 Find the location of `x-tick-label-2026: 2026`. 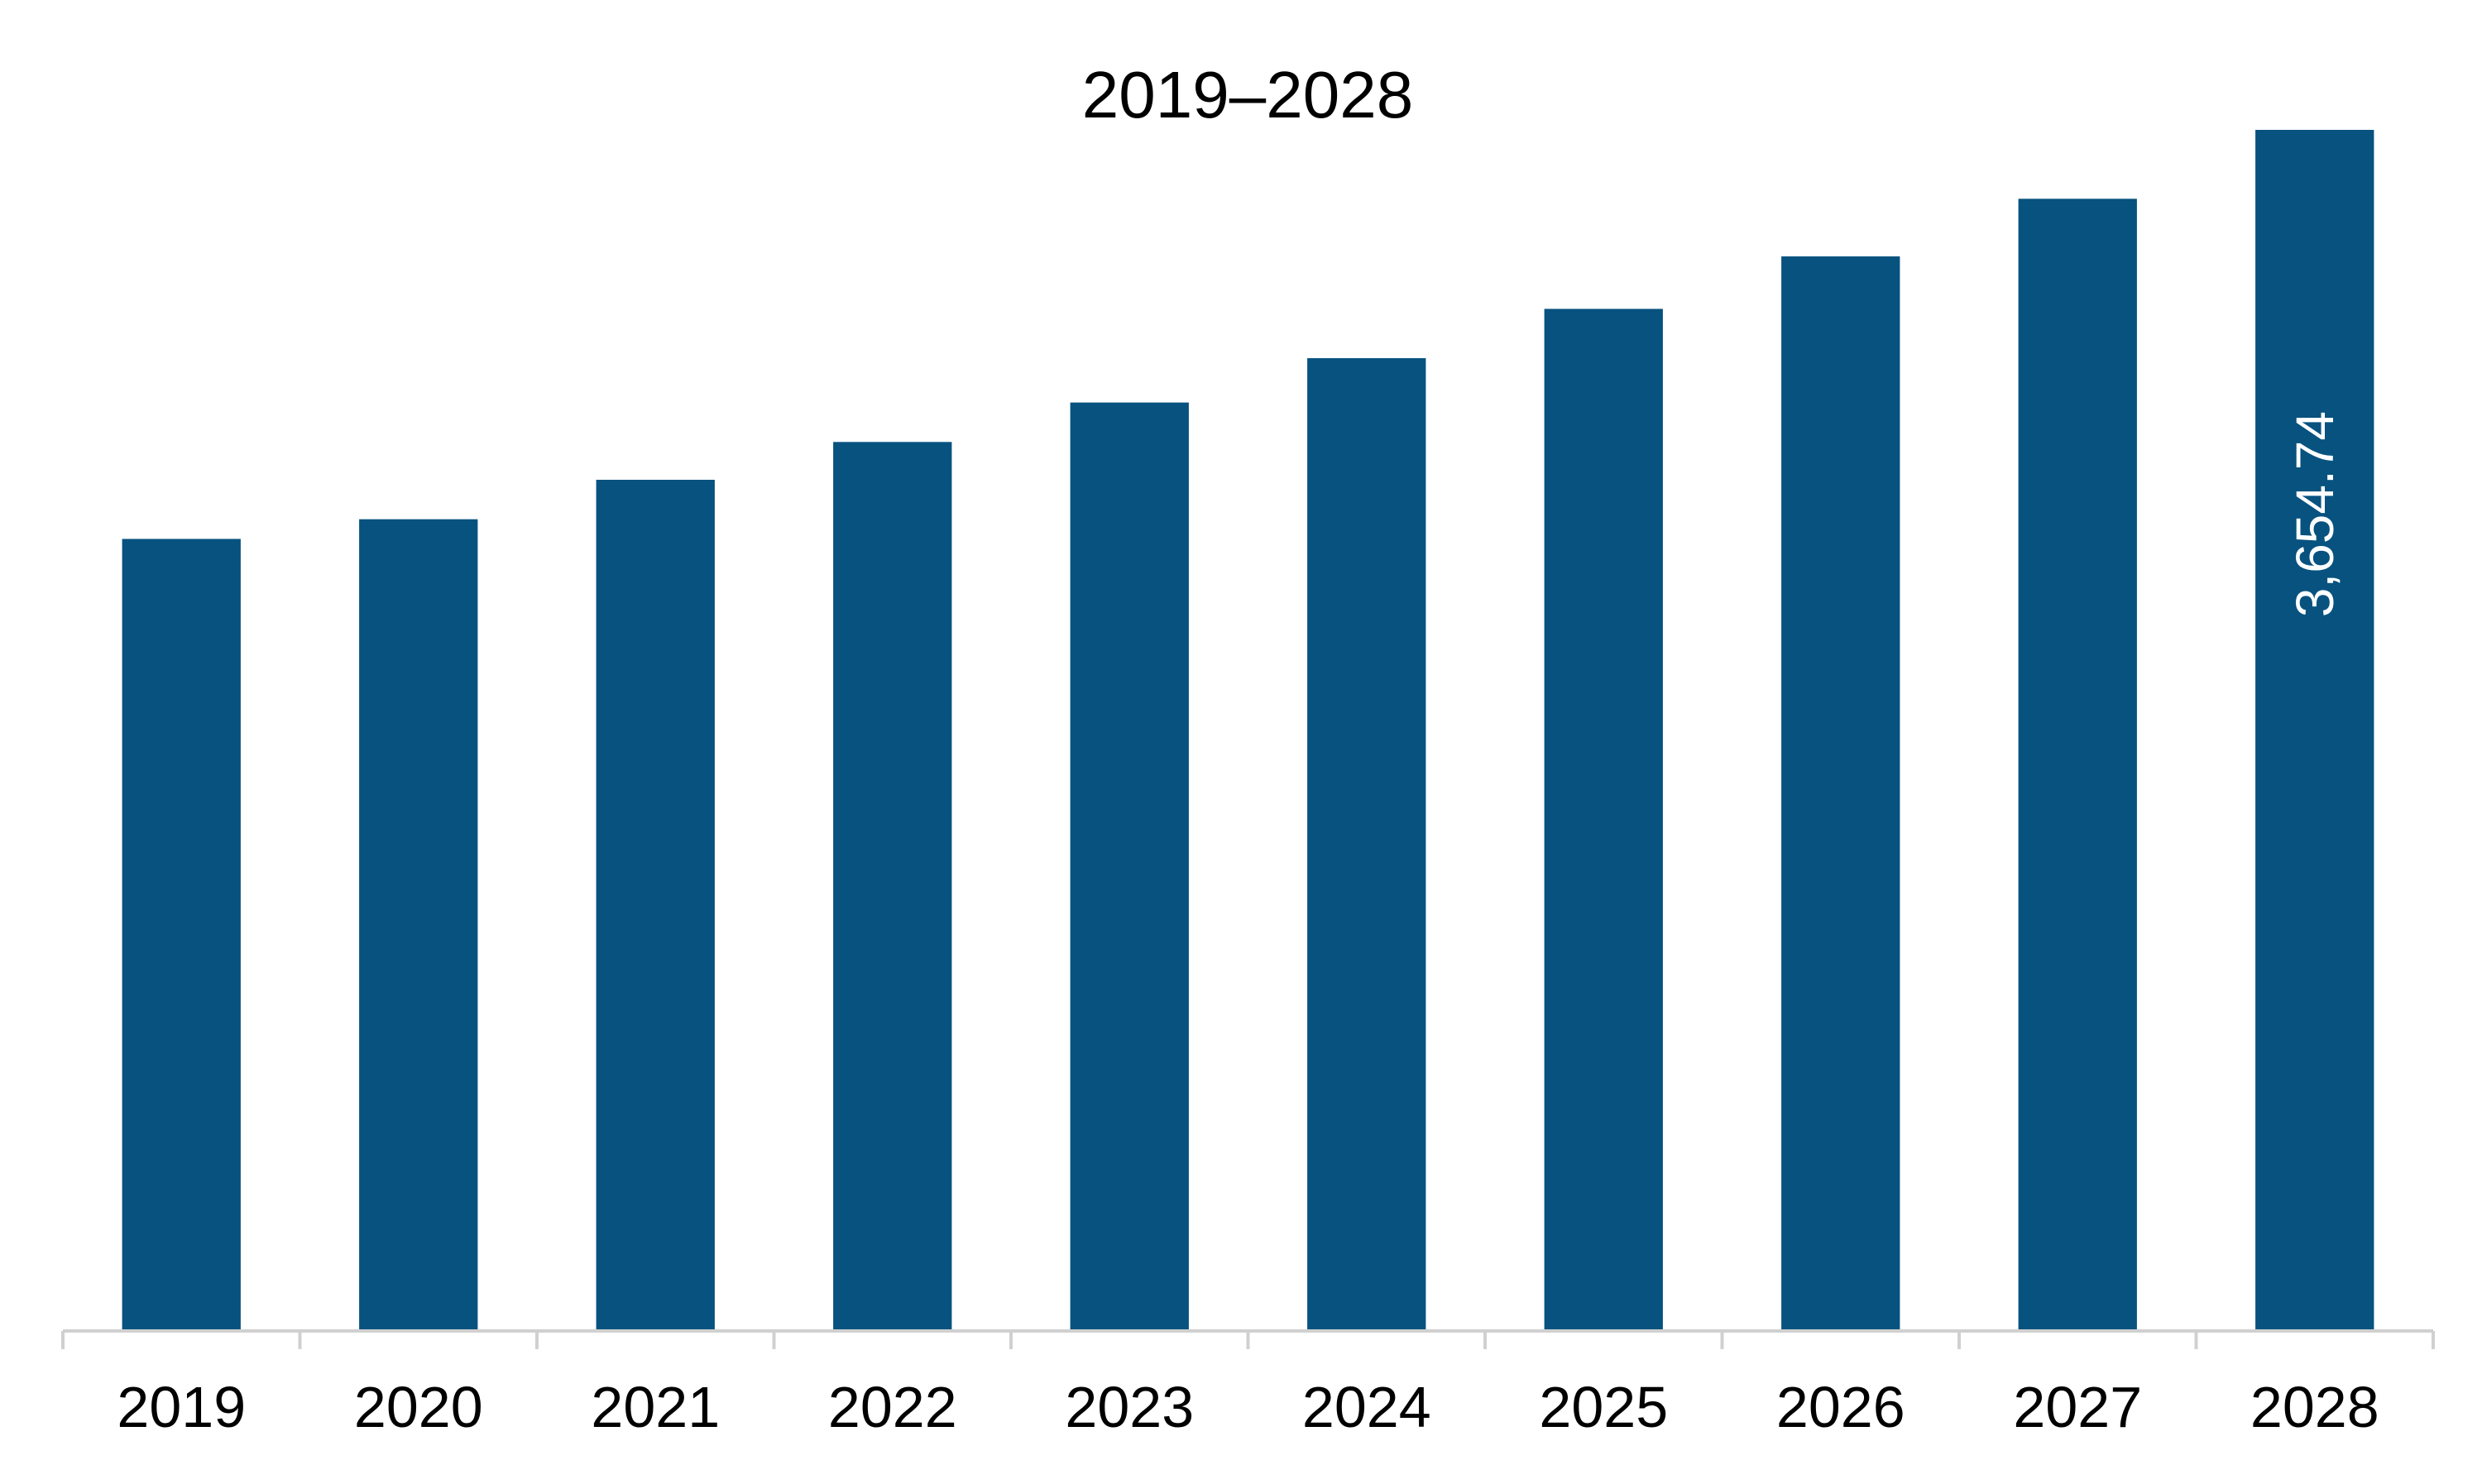

x-tick-label-2026: 2026 is located at coordinates (1840, 1407).